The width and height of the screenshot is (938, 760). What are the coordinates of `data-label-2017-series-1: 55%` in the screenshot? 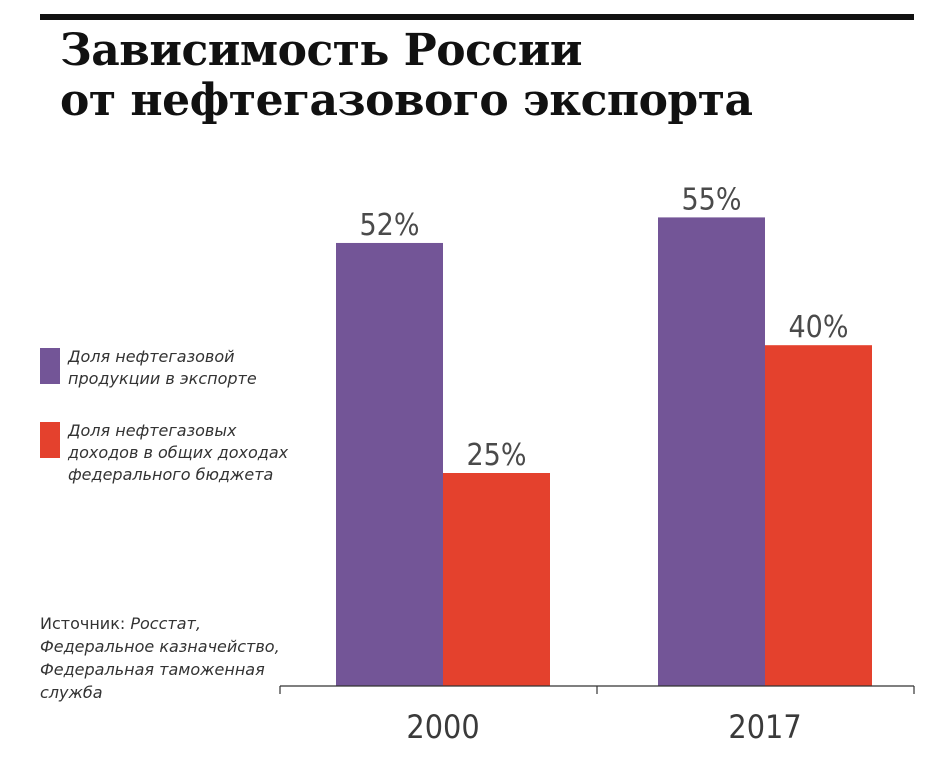 It's located at (712, 199).